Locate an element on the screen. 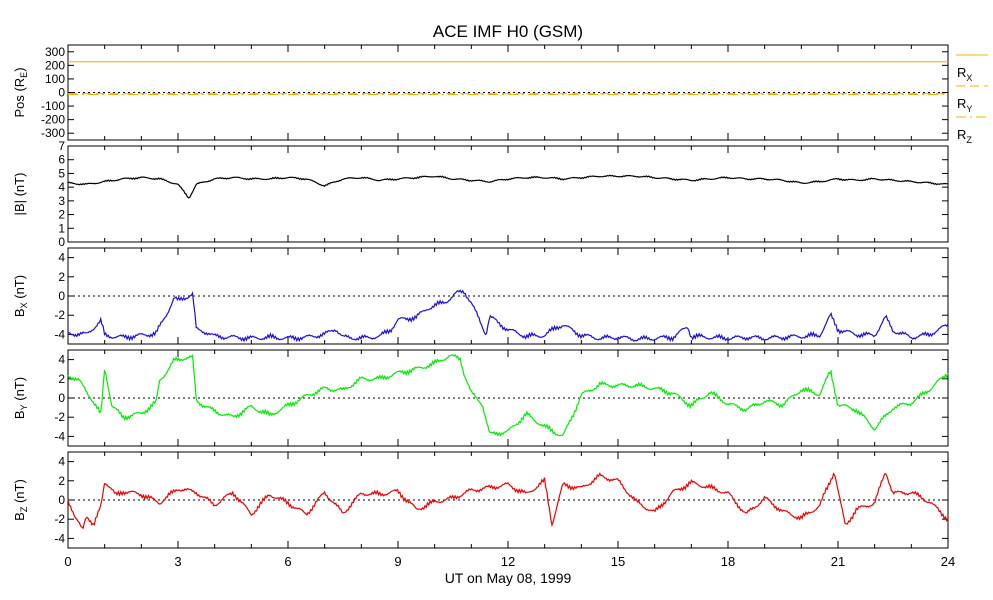 The width and height of the screenshot is (993, 600). y-axis-label-text: |B| (nT) is located at coordinates (19, 194).